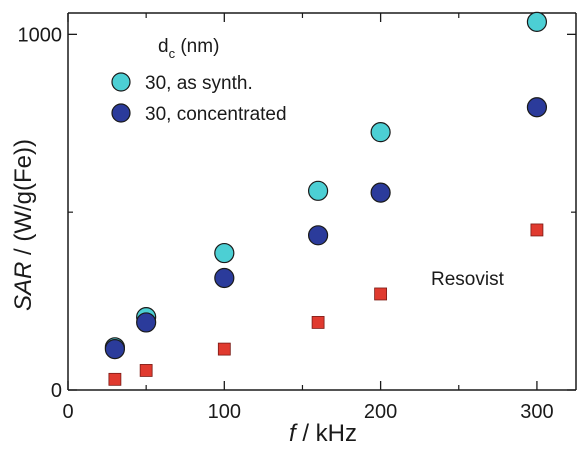 The width and height of the screenshot is (577, 450). What do you see at coordinates (468, 279) in the screenshot?
I see `annotation-resovist: Resovist` at bounding box center [468, 279].